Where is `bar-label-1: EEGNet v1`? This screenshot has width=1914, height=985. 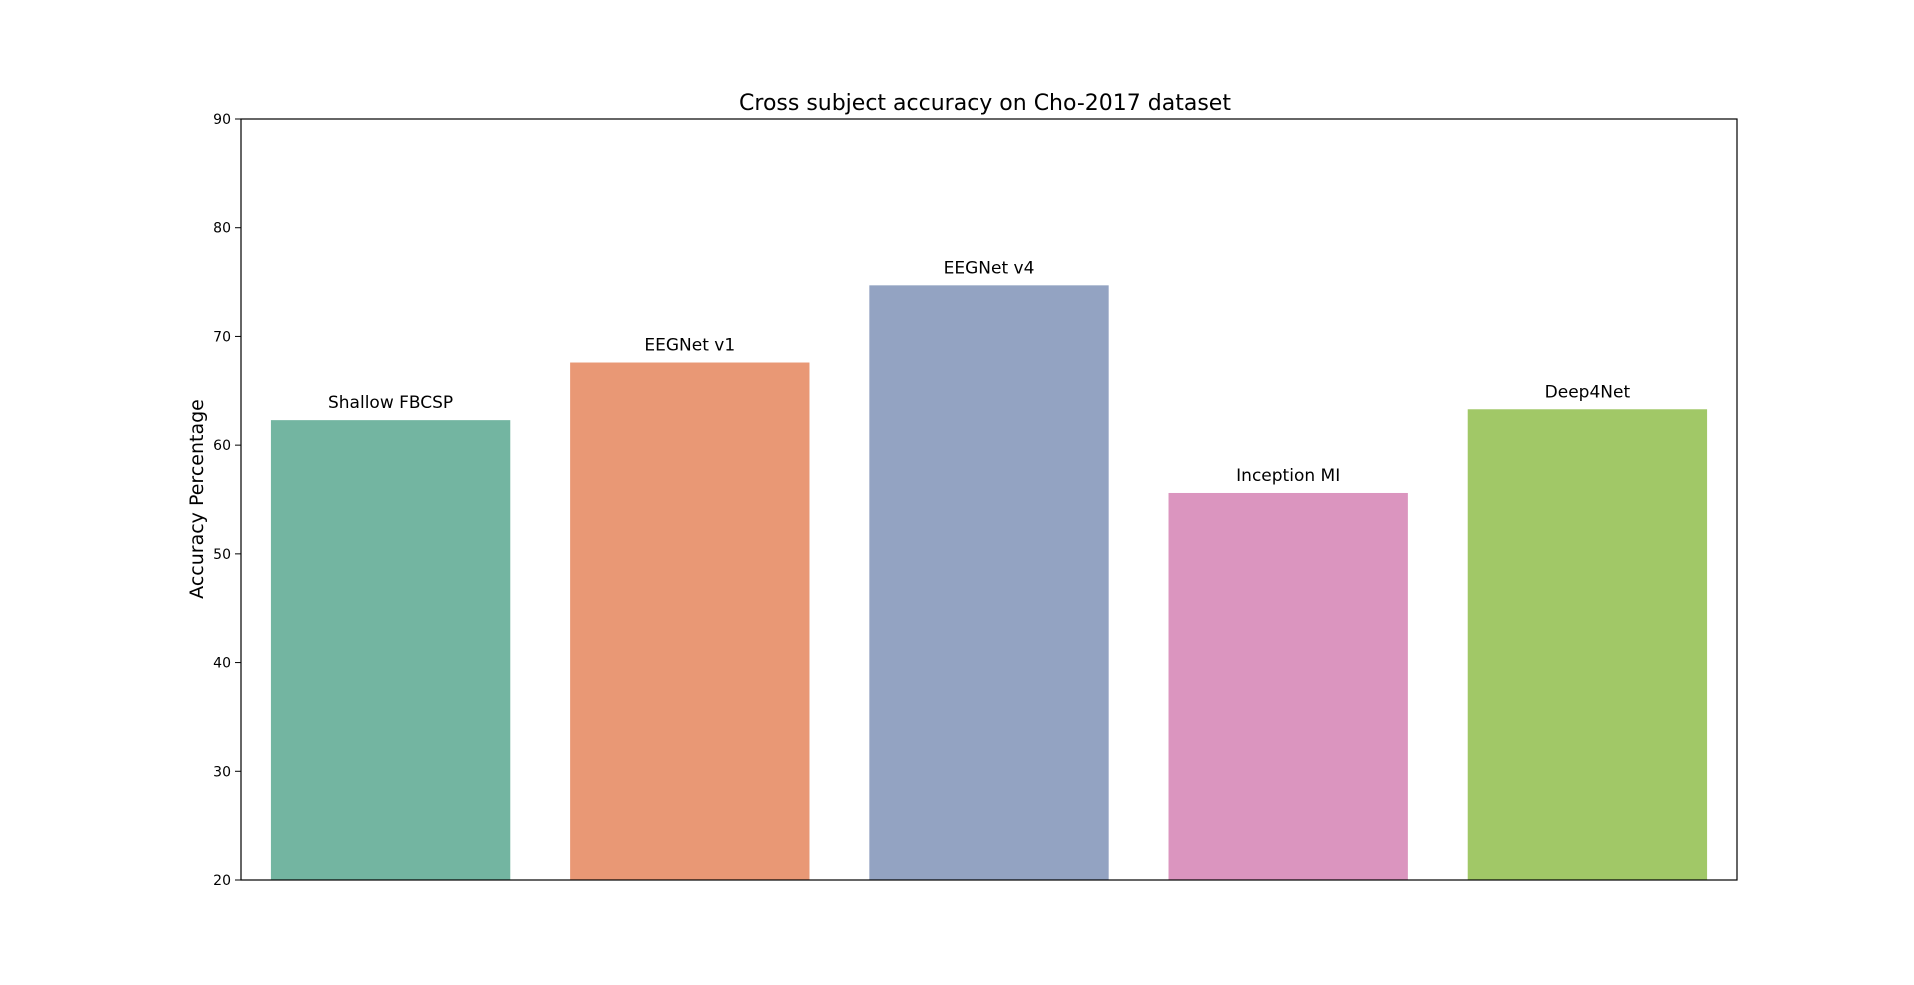 bar-label-1: EEGNet v1 is located at coordinates (689, 346).